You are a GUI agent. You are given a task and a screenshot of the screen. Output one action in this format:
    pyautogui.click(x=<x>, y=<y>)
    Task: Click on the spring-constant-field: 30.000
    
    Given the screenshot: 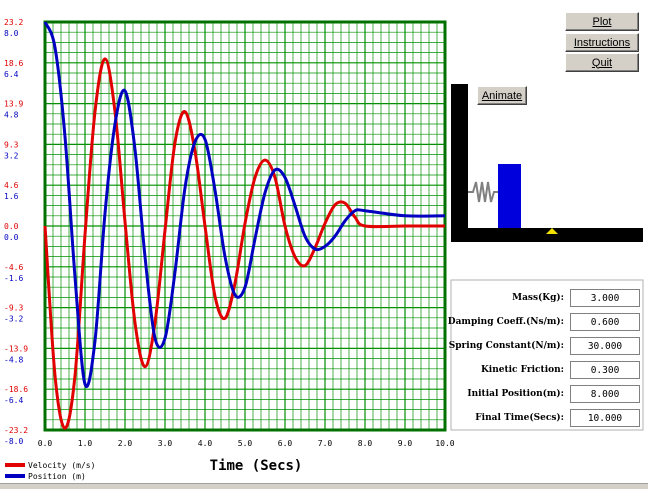 What is the action you would take?
    pyautogui.click(x=605, y=346)
    